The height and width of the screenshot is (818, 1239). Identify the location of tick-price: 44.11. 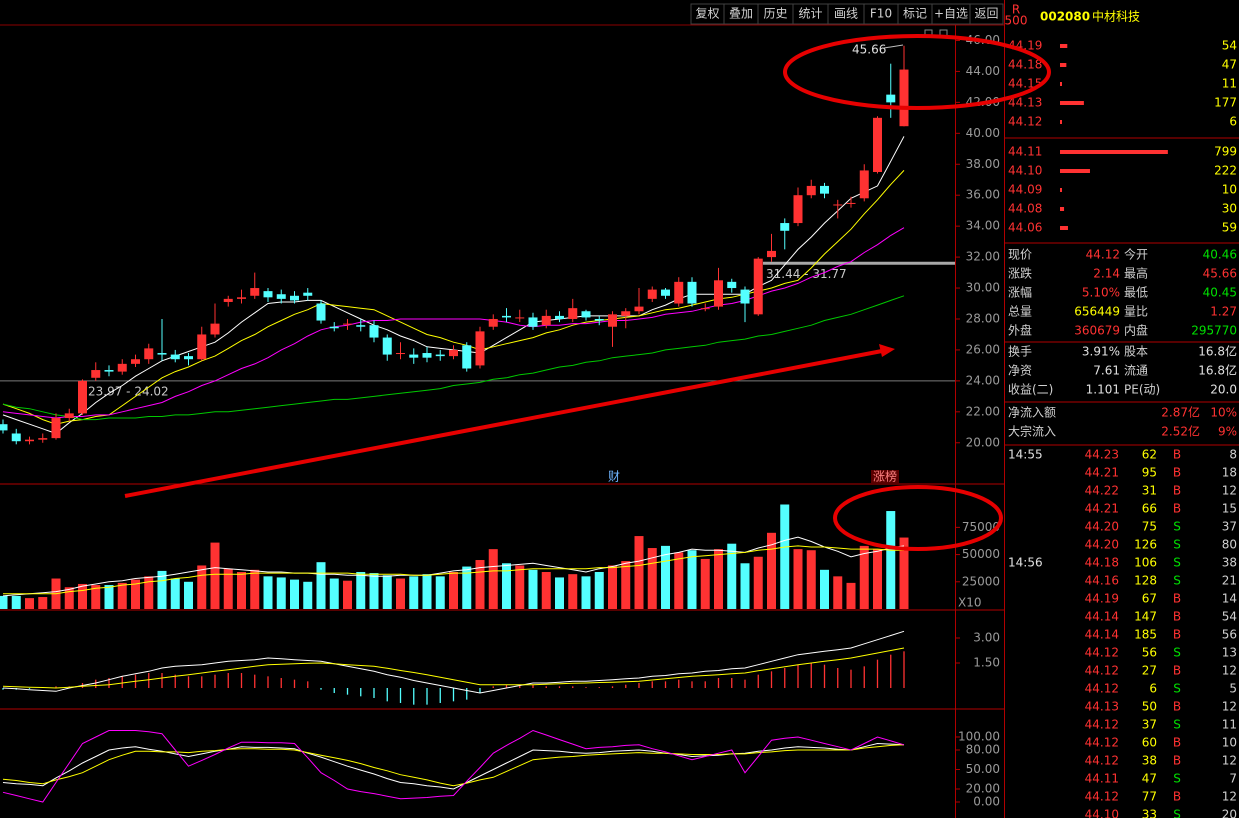
(1102, 779).